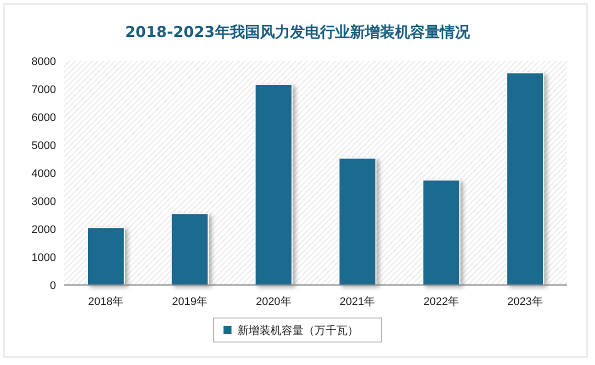  What do you see at coordinates (274, 302) in the screenshot?
I see `x-tick-label: 2020年` at bounding box center [274, 302].